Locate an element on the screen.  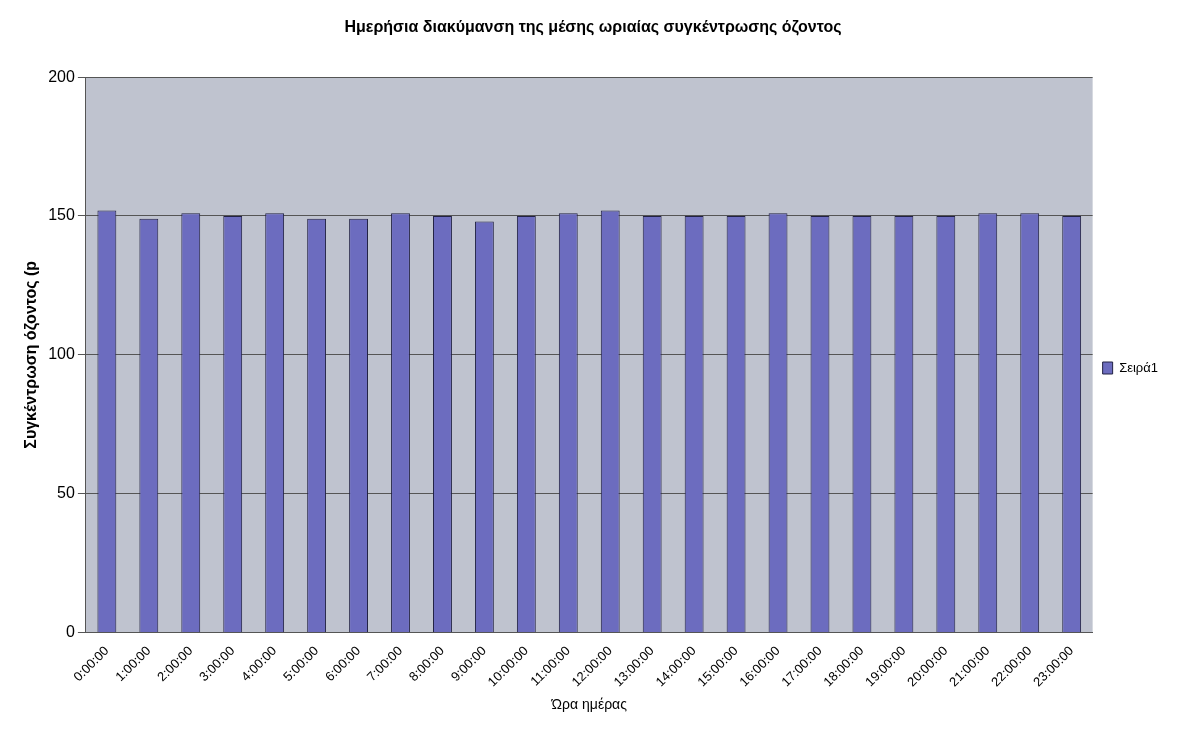
y-tick-label: 50 is located at coordinates (66, 492).